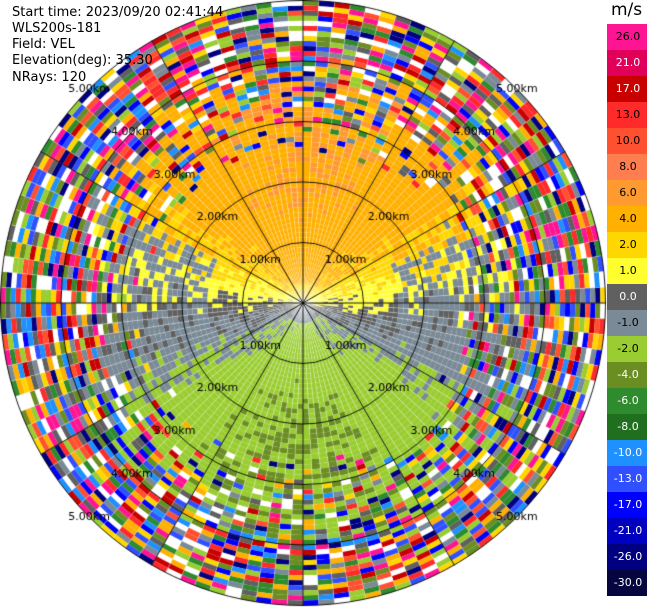  I want to click on colorbar-tick-label: -30.0, so click(628, 582).